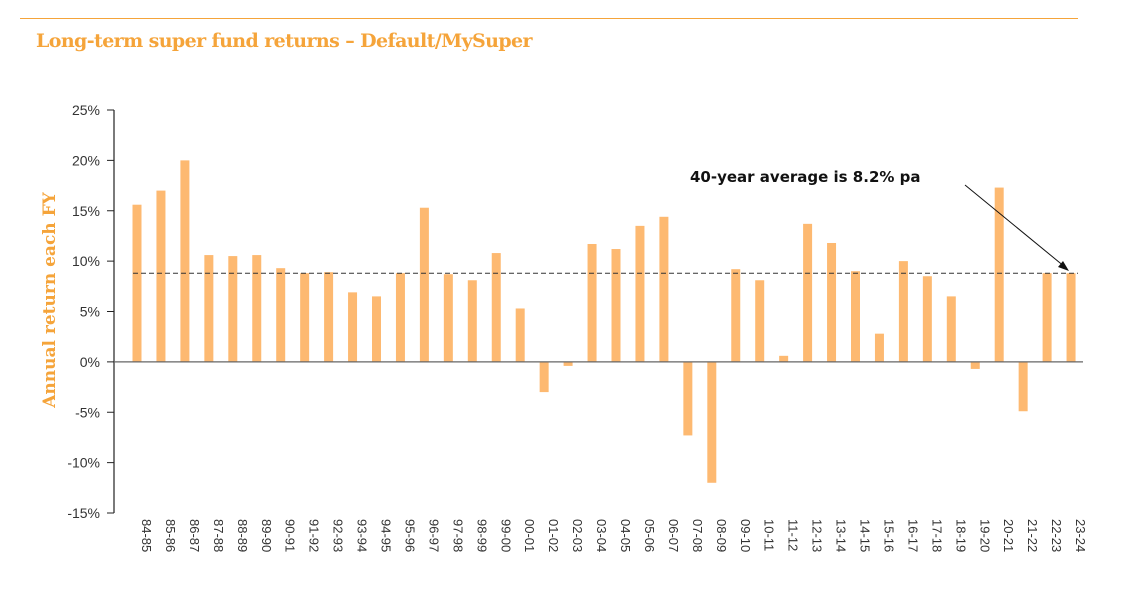 The image size is (1121, 597). Describe the element at coordinates (266, 535) in the screenshot. I see `x-tick-label: 89-90` at that location.